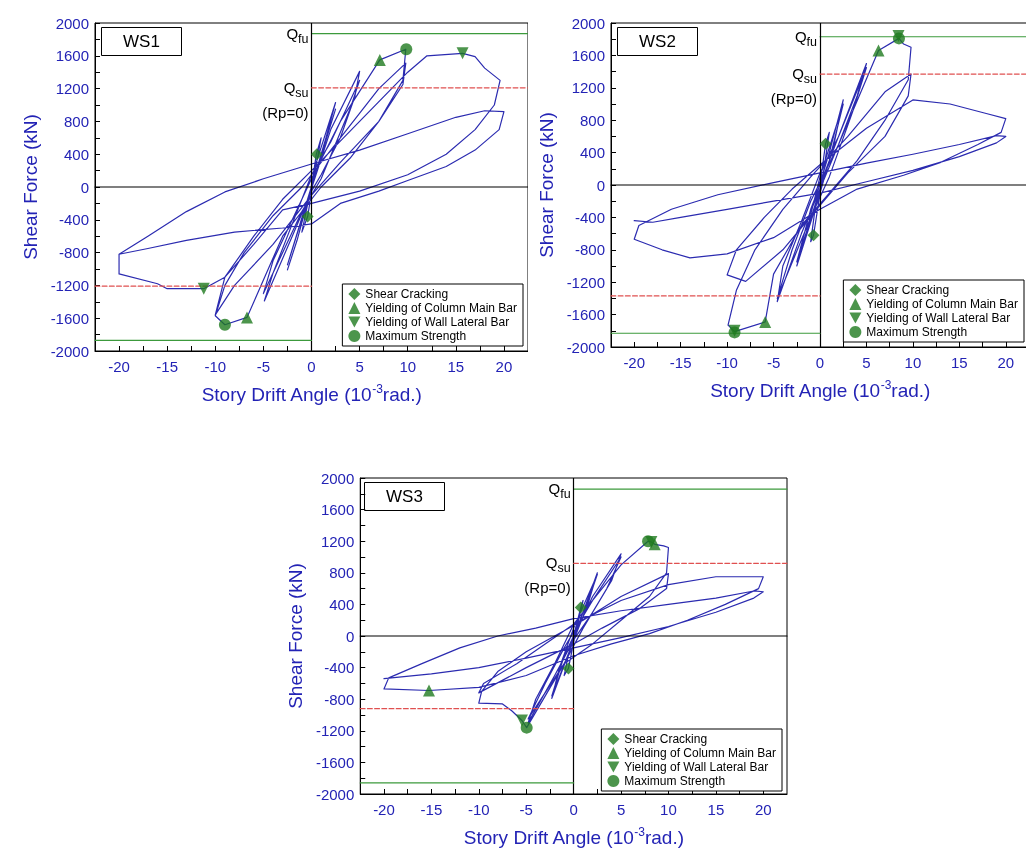  Describe the element at coordinates (657, 41) in the screenshot. I see `text: WS2` at that location.